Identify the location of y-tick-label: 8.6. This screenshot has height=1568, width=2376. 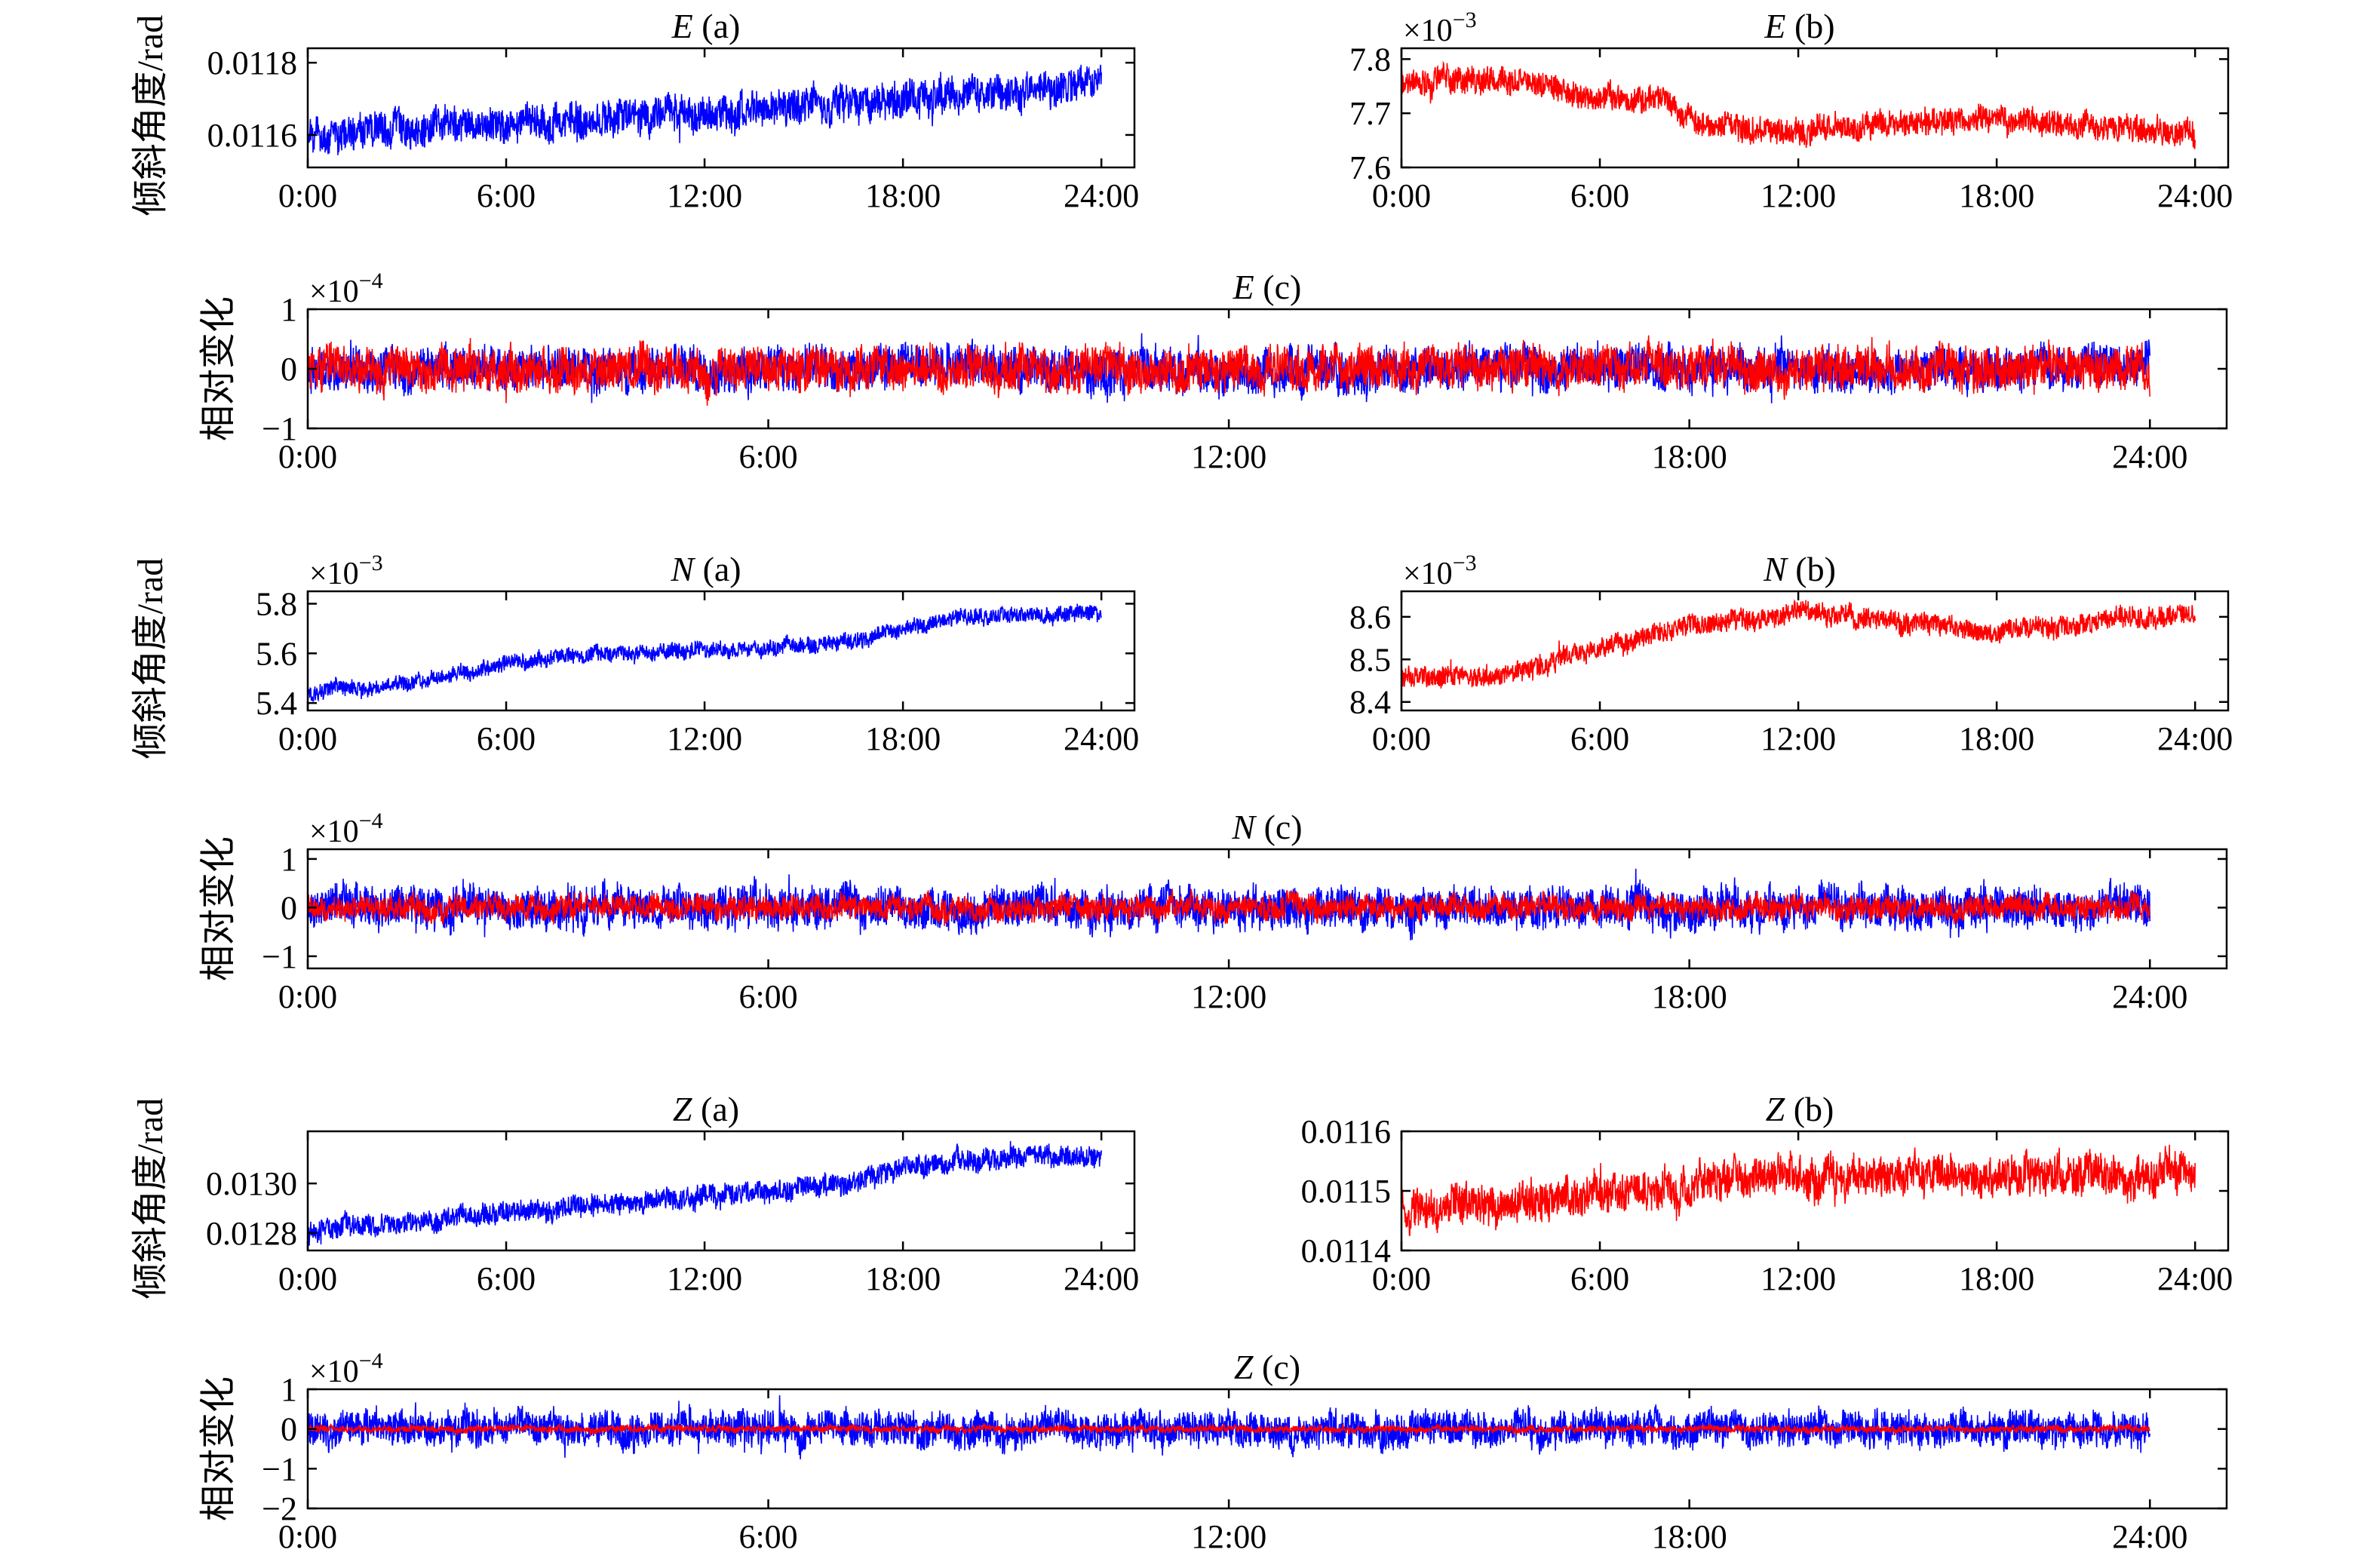
(1370, 617).